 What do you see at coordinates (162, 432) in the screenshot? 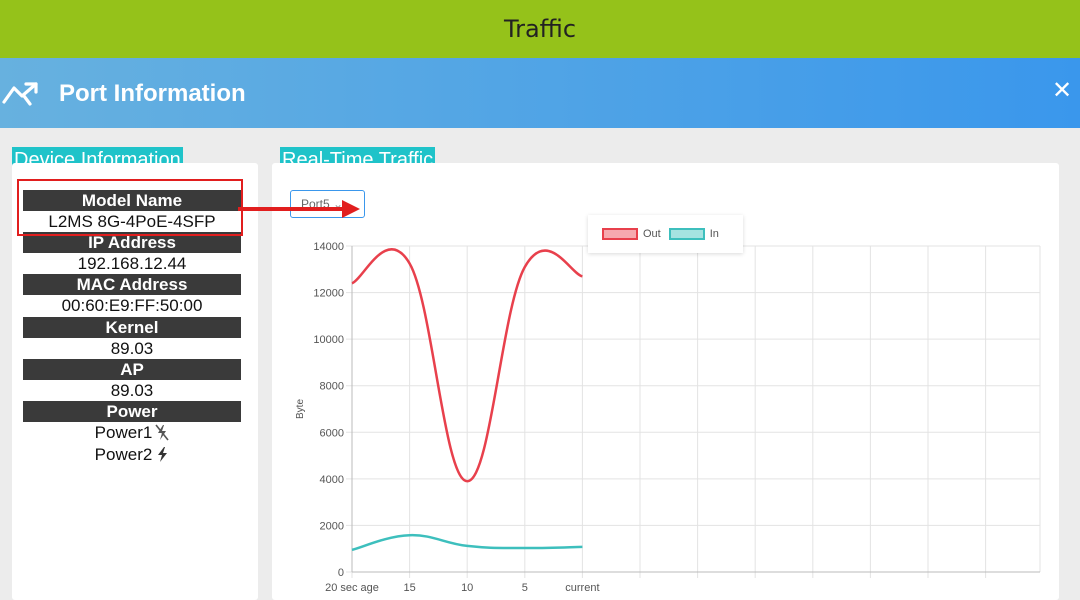
I see `power-off-icon` at bounding box center [162, 432].